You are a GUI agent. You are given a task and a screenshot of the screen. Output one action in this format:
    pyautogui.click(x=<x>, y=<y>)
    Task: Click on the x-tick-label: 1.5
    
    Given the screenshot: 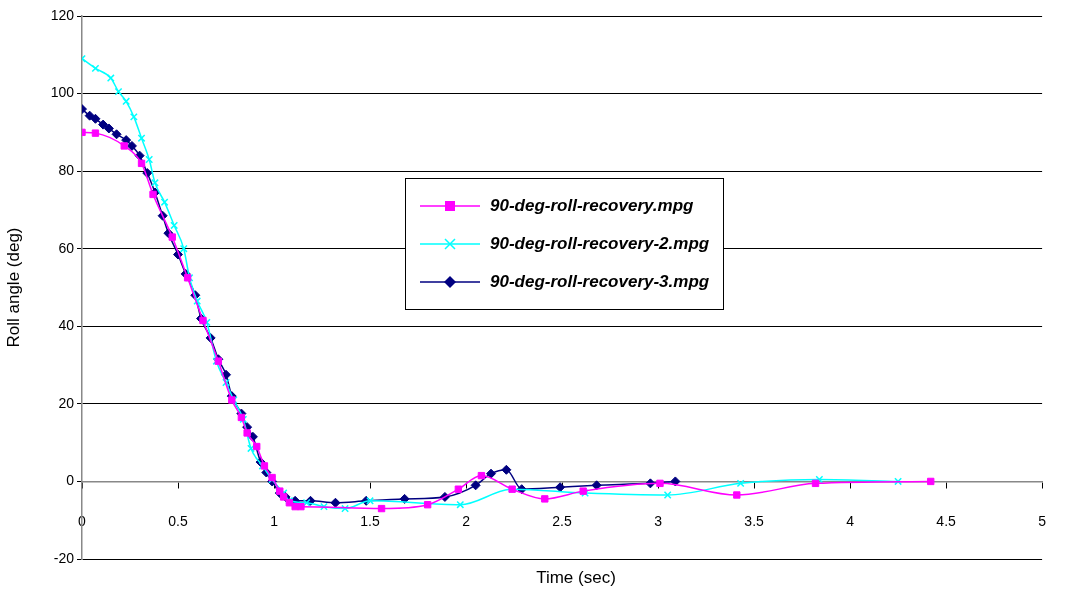 What is the action you would take?
    pyautogui.click(x=370, y=520)
    